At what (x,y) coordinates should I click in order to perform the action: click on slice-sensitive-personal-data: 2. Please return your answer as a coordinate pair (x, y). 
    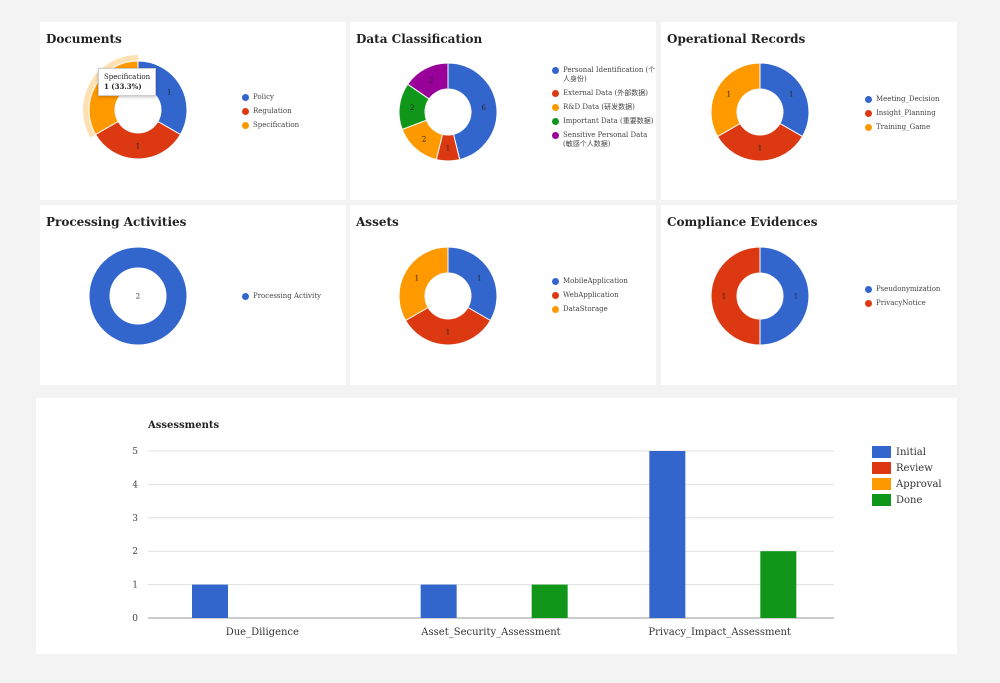
    Looking at the image, I should click on (427, 81).